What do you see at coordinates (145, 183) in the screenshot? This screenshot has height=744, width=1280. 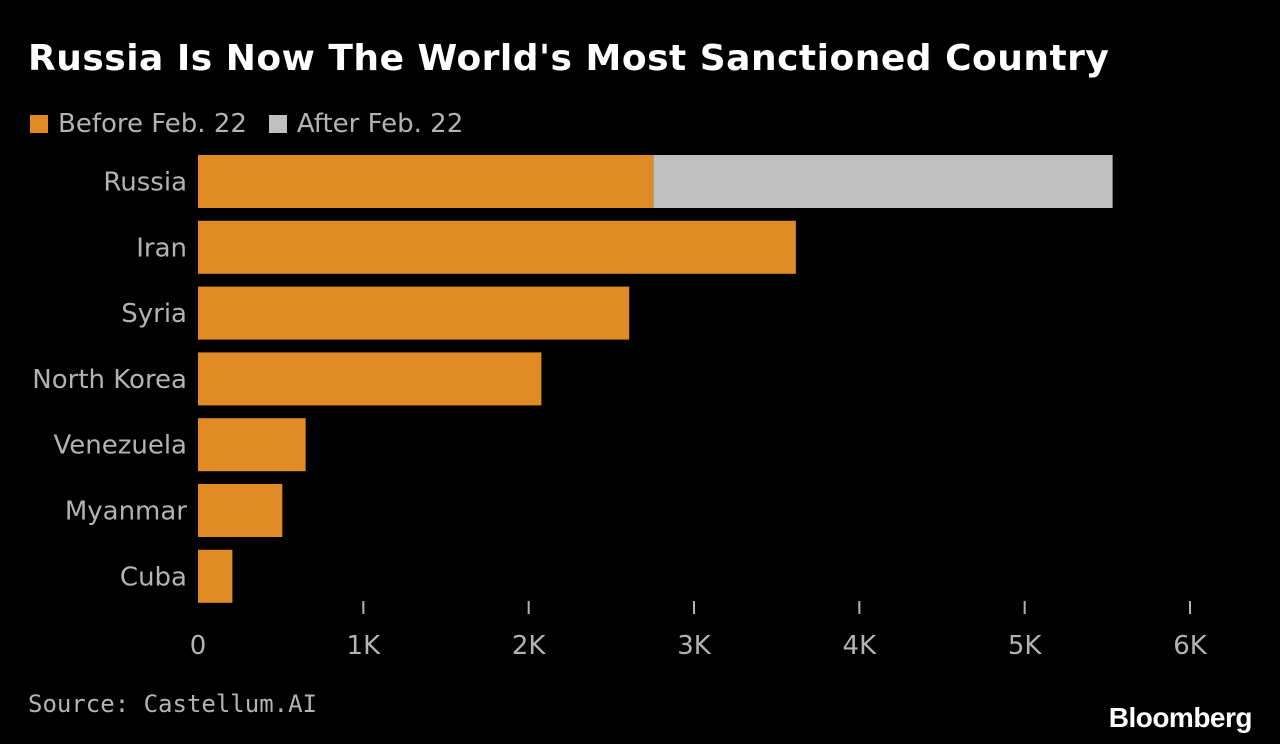 I see `category-label-russia: Russia` at bounding box center [145, 183].